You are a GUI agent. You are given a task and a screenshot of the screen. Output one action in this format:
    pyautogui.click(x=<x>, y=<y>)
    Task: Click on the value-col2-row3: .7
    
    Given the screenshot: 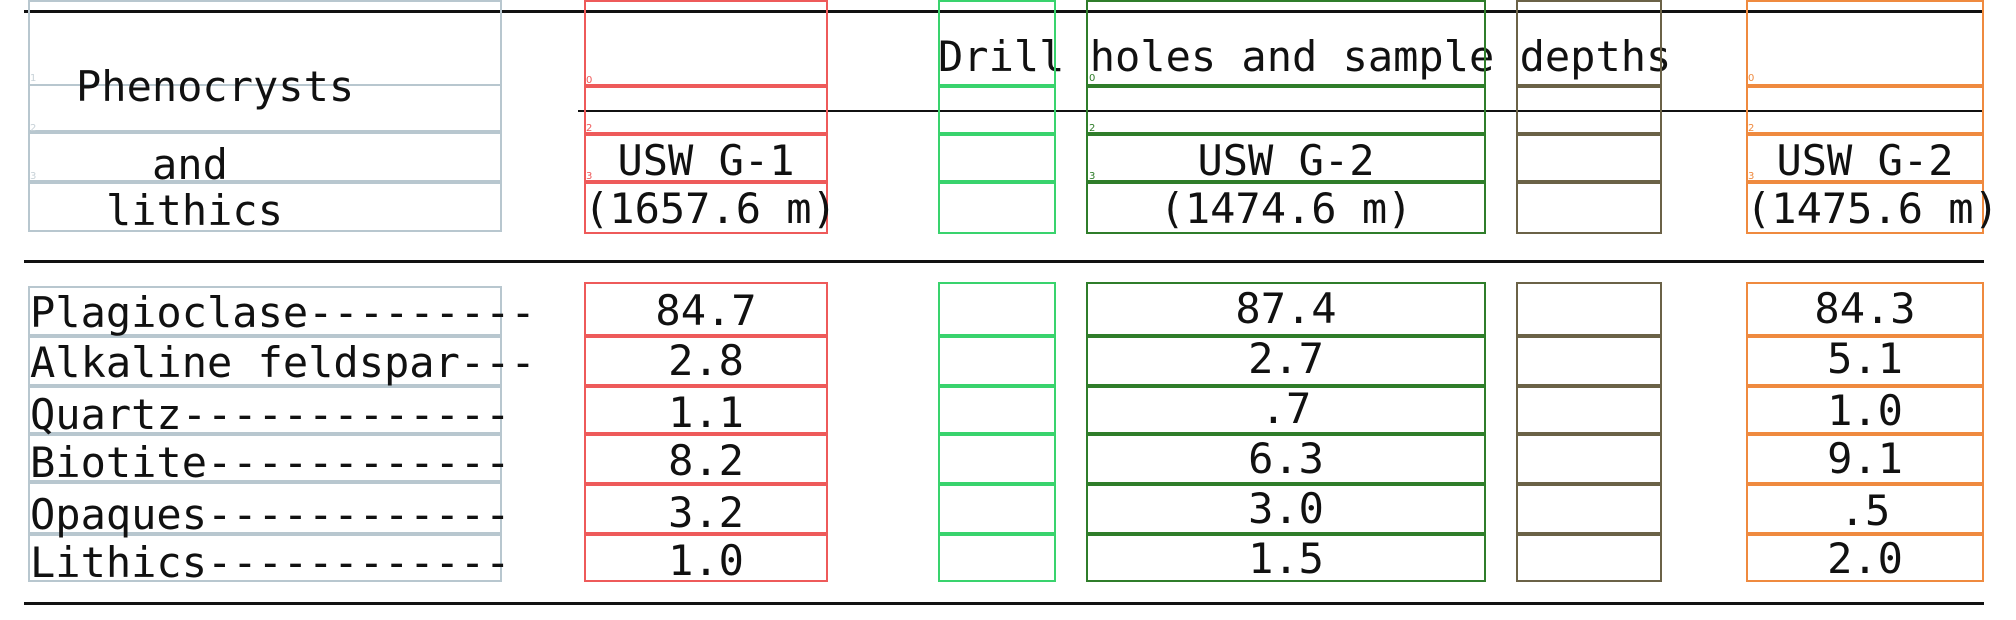 What is the action you would take?
    pyautogui.click(x=1286, y=408)
    